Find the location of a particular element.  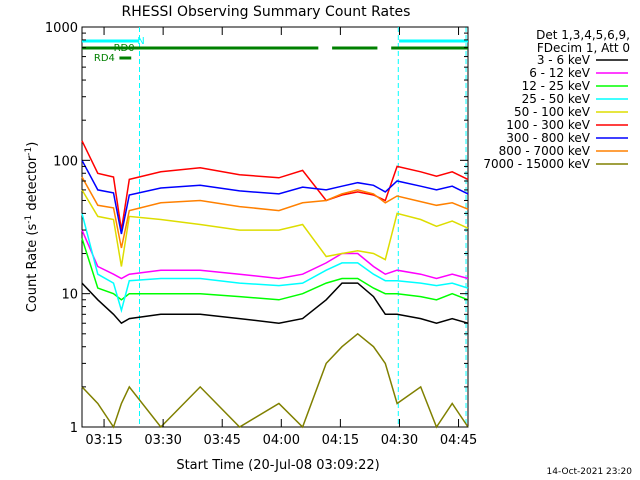

legend-label-0: 3 - 6 keV is located at coordinates (564, 60).